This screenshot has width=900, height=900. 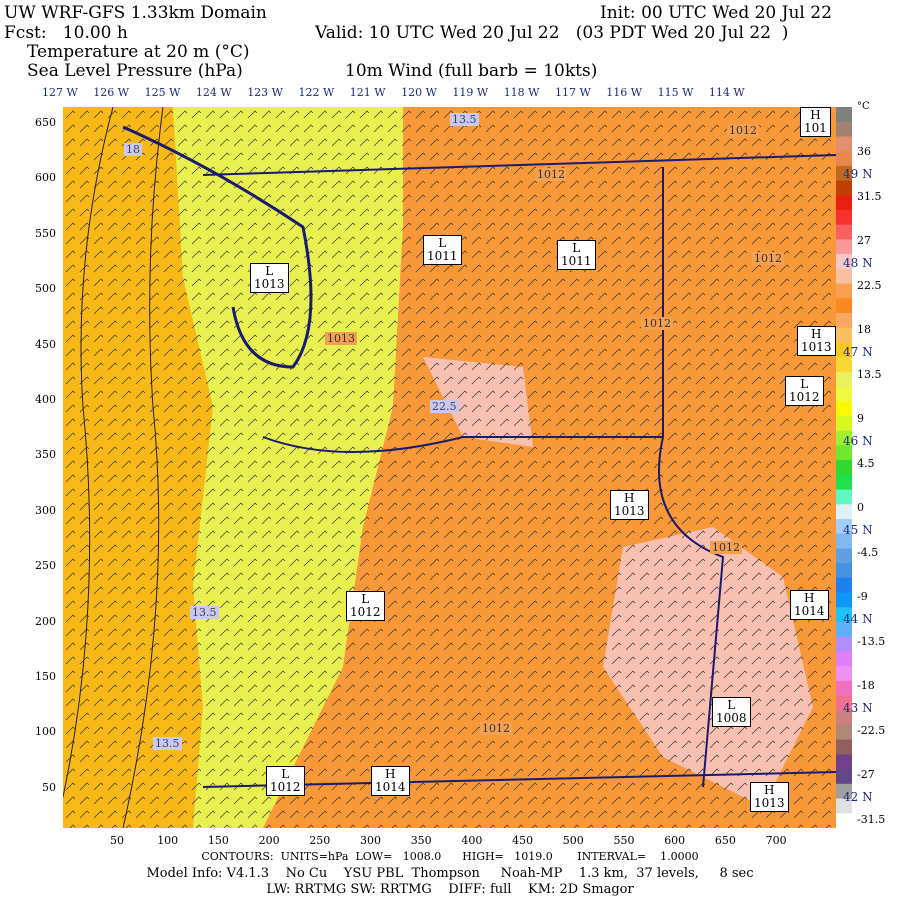 I want to click on pressure-center-low: L 1013, so click(x=269, y=278).